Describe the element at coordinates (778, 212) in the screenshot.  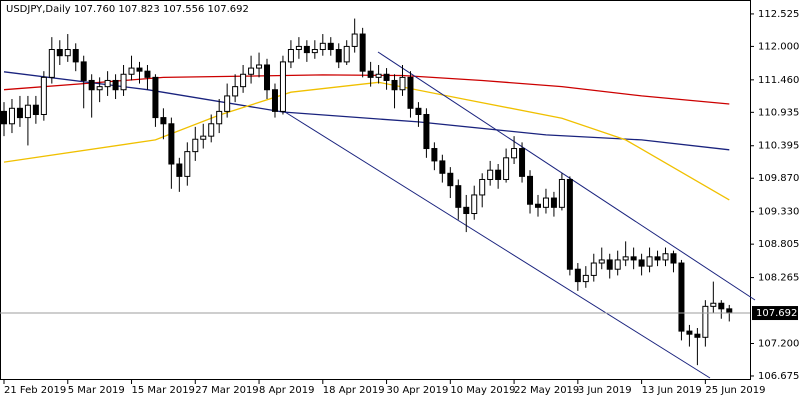
I see `y-tick-label: 109.330` at that location.